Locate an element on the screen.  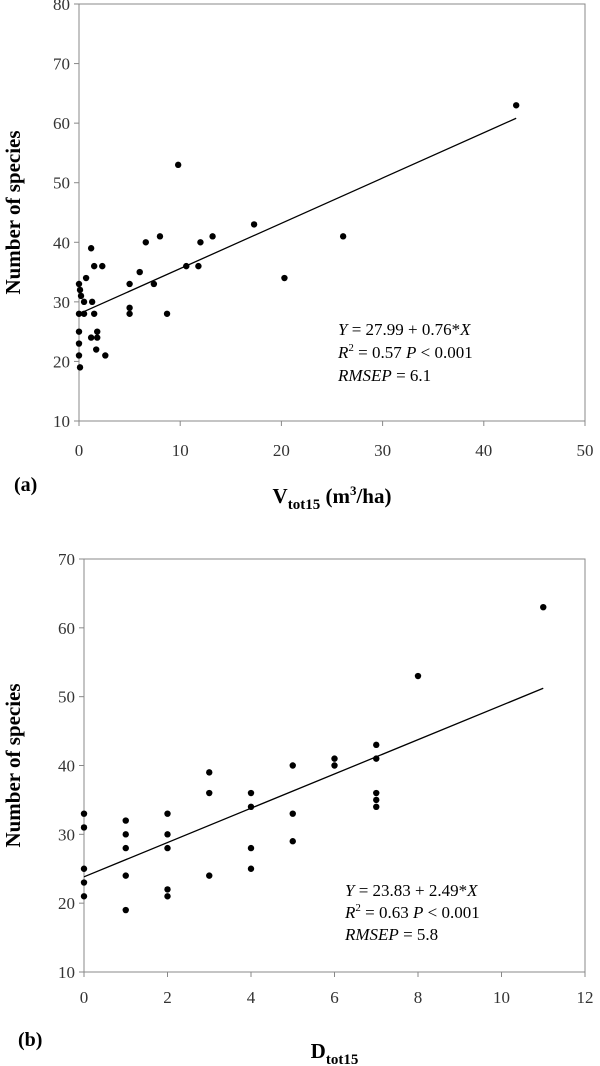
panel-a-xtick-label: 50 is located at coordinates (585, 450).